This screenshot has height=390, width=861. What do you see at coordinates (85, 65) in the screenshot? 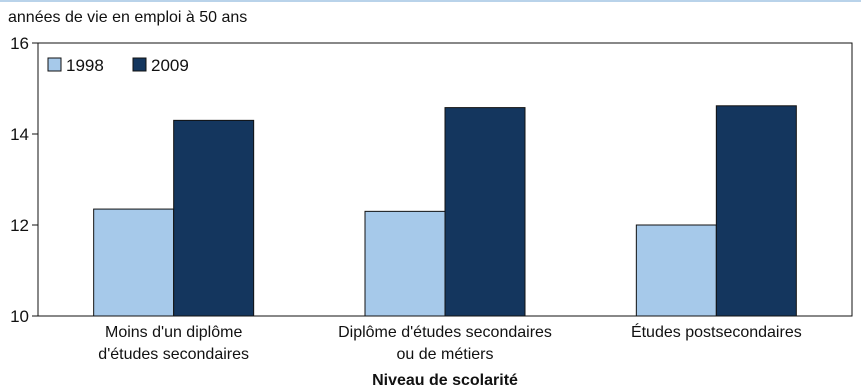
I see `legend-label-1998: 1998` at bounding box center [85, 65].